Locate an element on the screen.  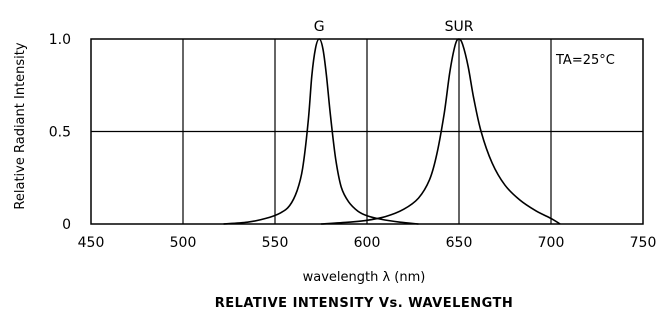
y-tick-labels: 0 0.5 1.0 is located at coordinates (60, 132).